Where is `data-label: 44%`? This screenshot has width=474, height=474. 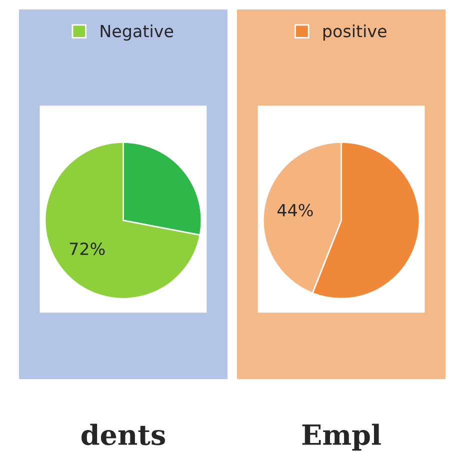 data-label: 44% is located at coordinates (295, 210).